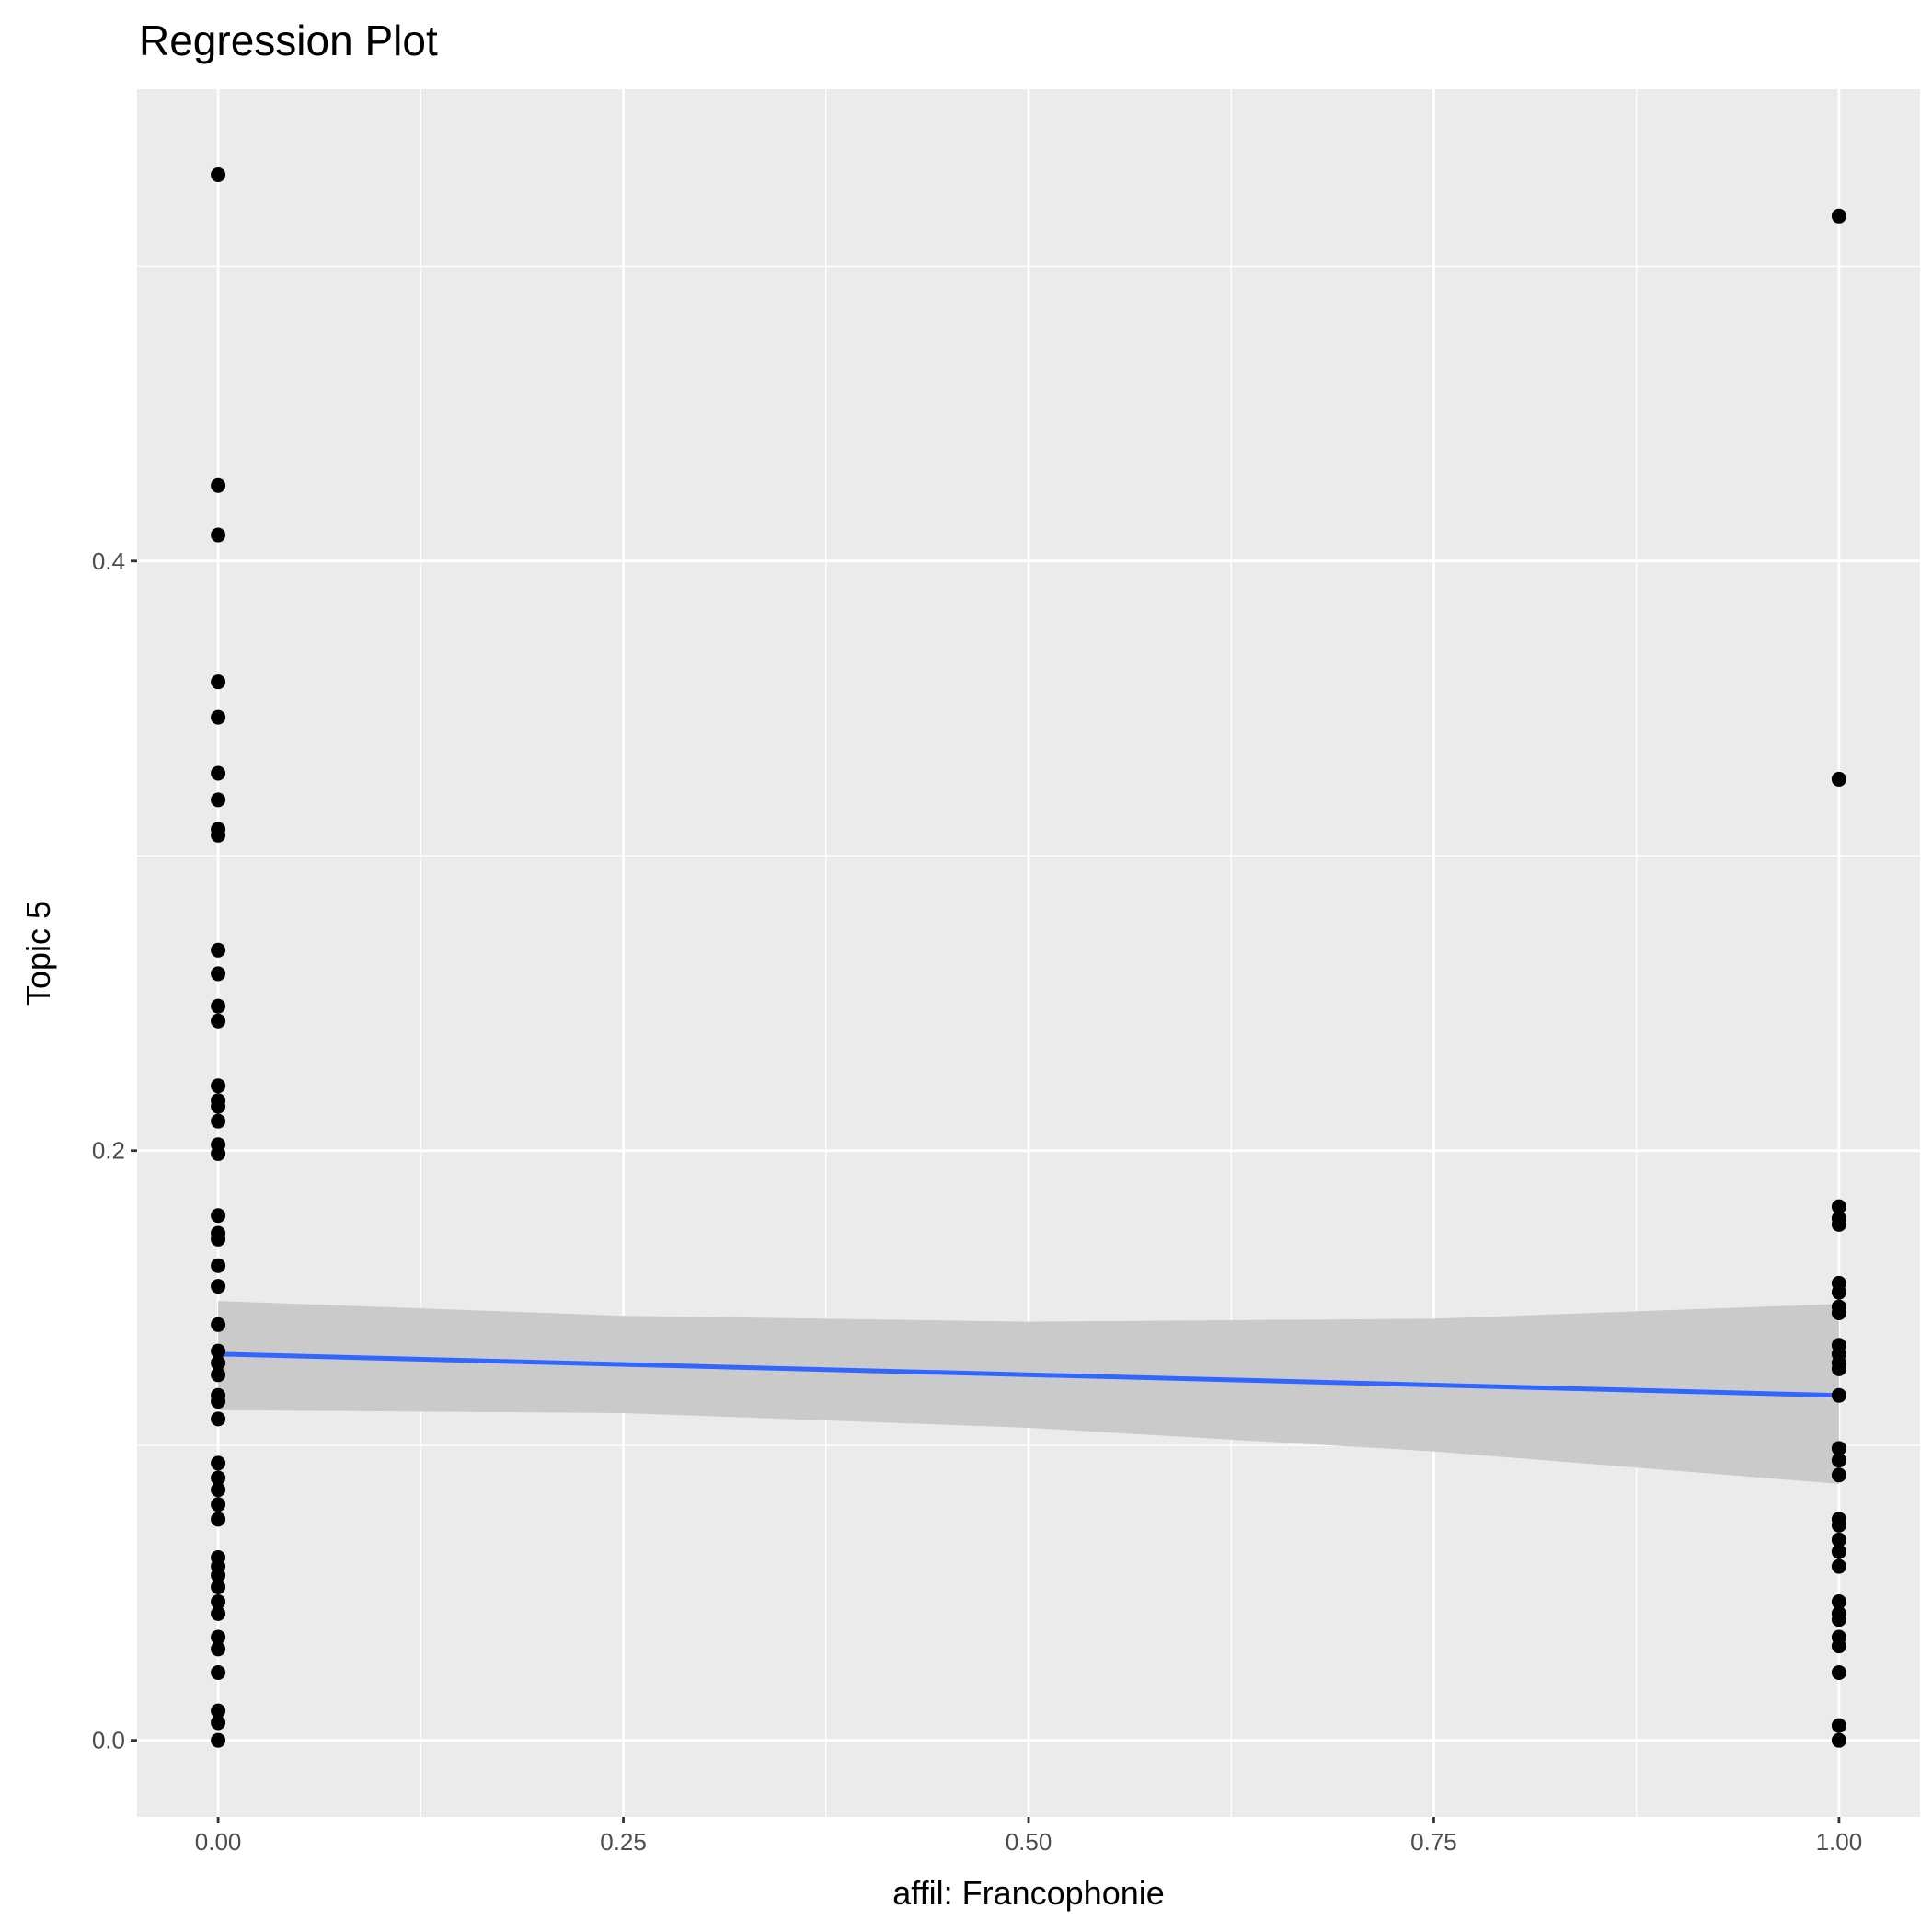 The height and width of the screenshot is (1932, 1932). I want to click on x-tick-label: 0.75, so click(1433, 1842).